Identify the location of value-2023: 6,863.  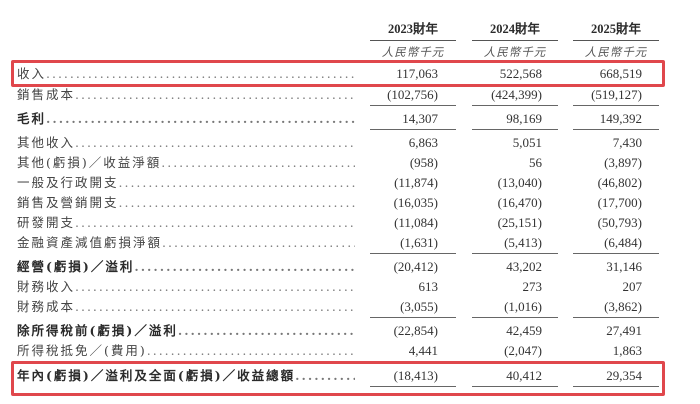
(423, 142).